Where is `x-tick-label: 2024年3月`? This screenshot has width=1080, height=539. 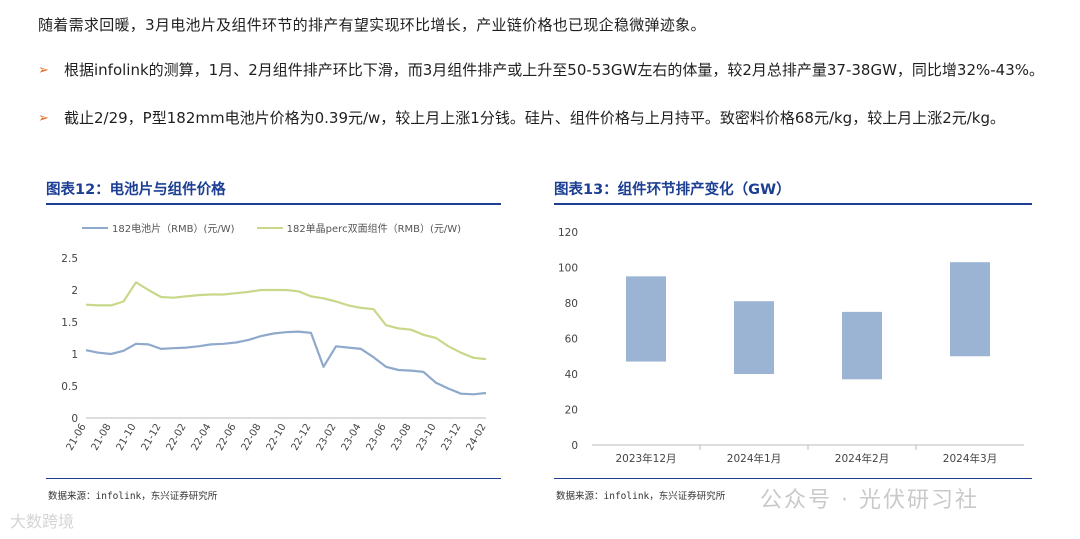 x-tick-label: 2024年3月 is located at coordinates (970, 458).